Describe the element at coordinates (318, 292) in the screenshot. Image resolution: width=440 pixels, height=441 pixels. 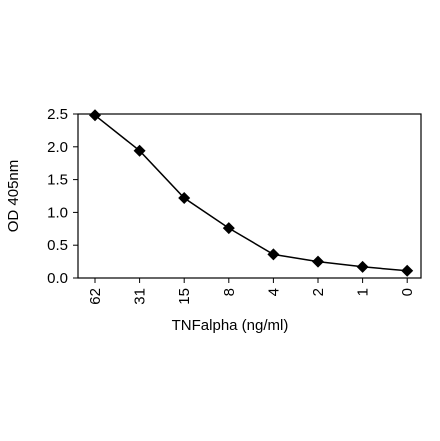
I see `x-tick-label: 2` at that location.